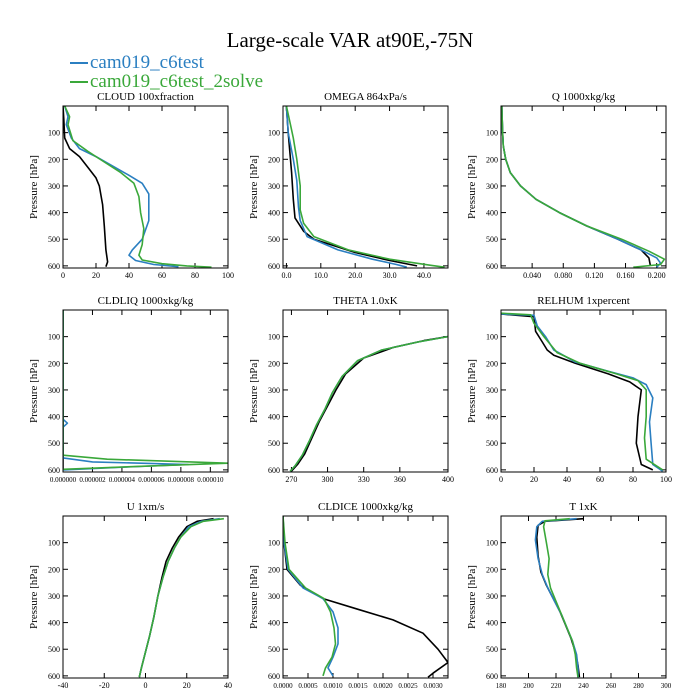  What do you see at coordinates (501, 686) in the screenshot?
I see `x-tick-label: 180` at bounding box center [501, 686].